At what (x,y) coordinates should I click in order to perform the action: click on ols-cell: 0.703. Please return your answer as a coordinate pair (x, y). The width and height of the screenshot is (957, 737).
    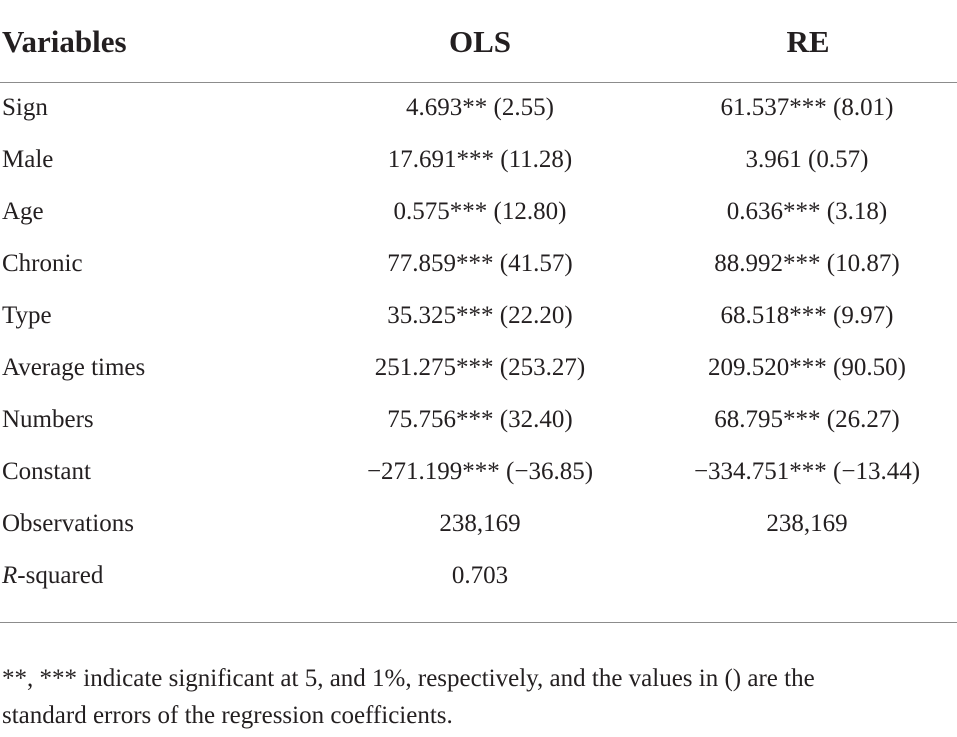
    Looking at the image, I should click on (480, 575).